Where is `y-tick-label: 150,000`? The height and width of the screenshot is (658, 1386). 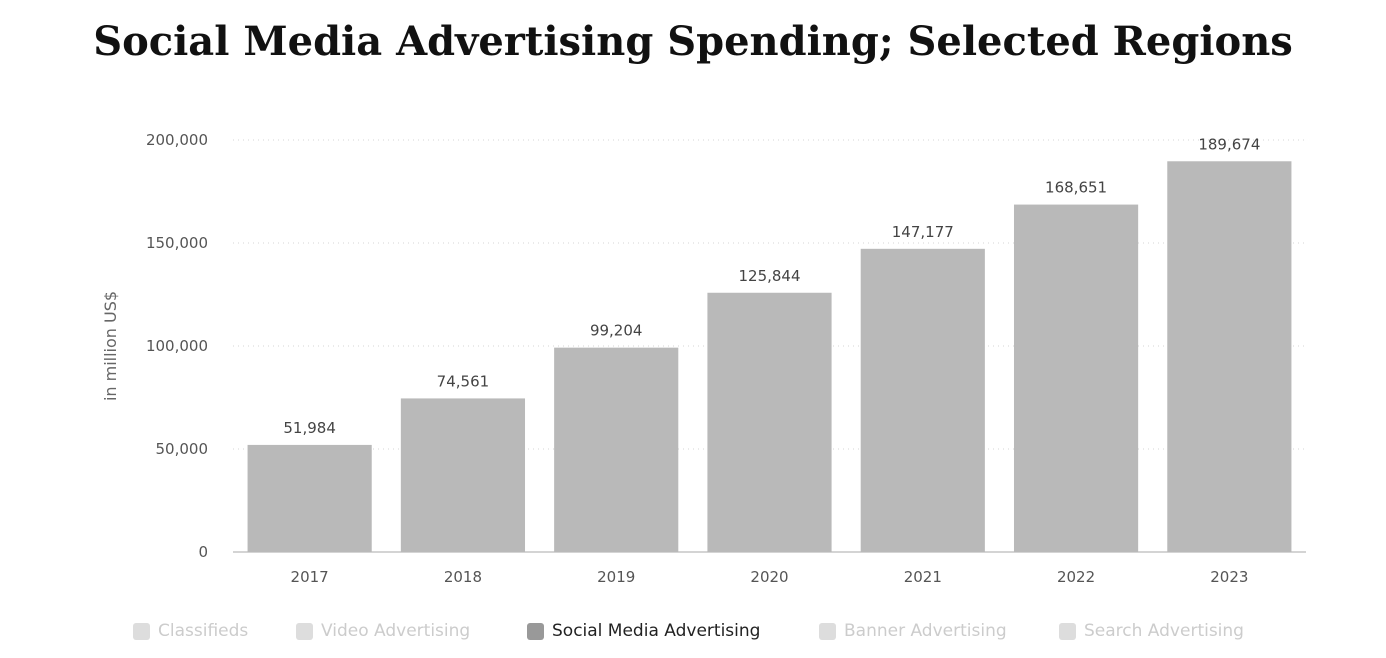
y-tick-label: 150,000 is located at coordinates (177, 243).